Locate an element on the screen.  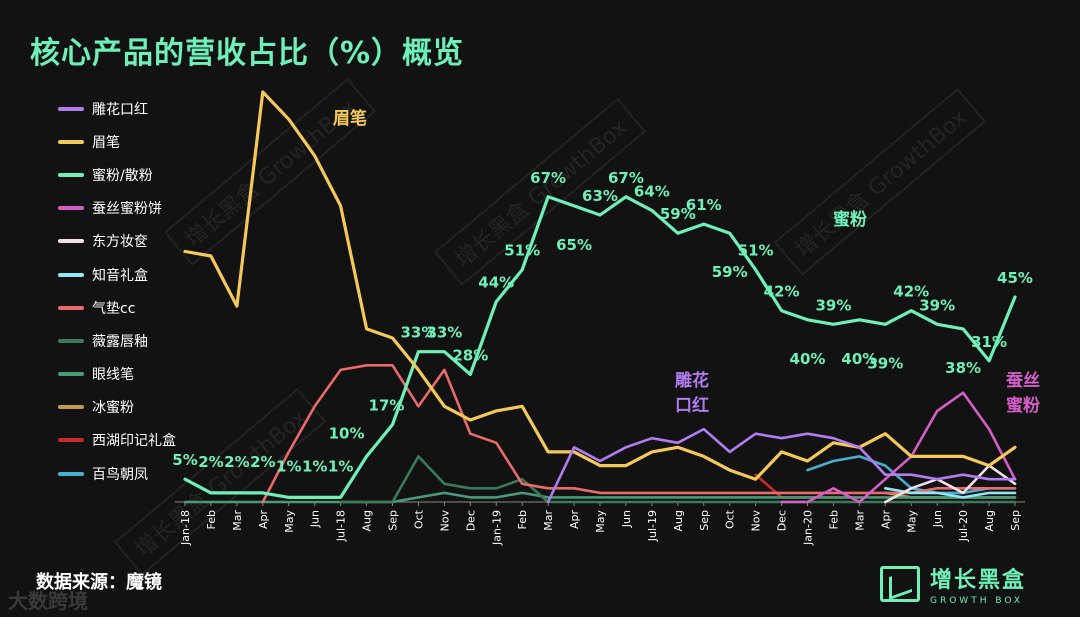
brand-name: 增长黑盒 is located at coordinates (978, 580).